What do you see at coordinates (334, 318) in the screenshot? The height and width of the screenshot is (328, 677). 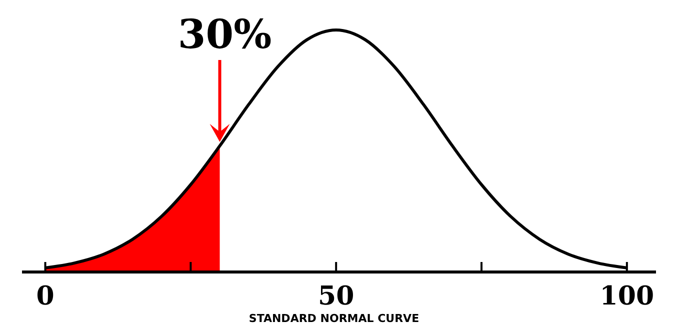 I see `x-axis-title: STANDARD NORMAL CURVE` at bounding box center [334, 318].